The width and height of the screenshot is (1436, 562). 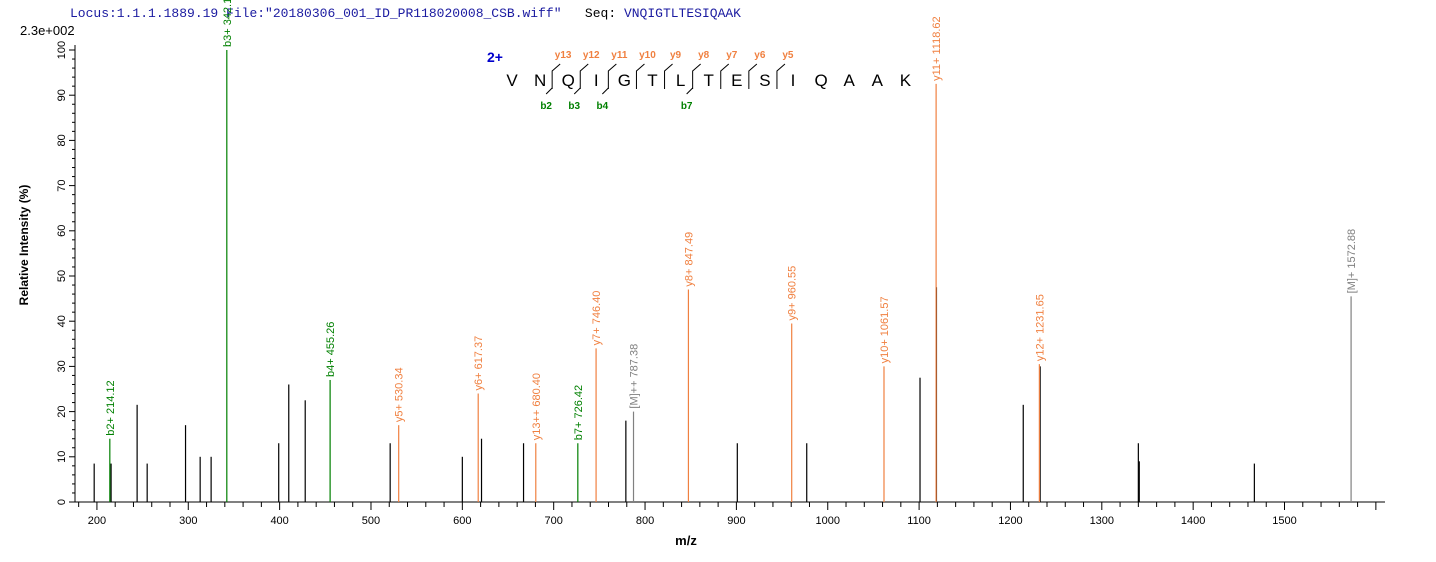 What do you see at coordinates (479, 363) in the screenshot?
I see `peak-label: y6+ 617.37` at bounding box center [479, 363].